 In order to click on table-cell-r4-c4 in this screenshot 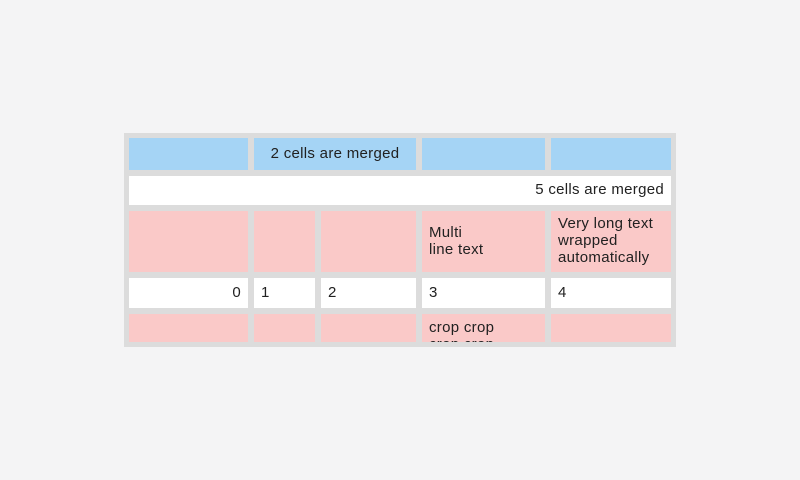, I will do `click(611, 328)`.